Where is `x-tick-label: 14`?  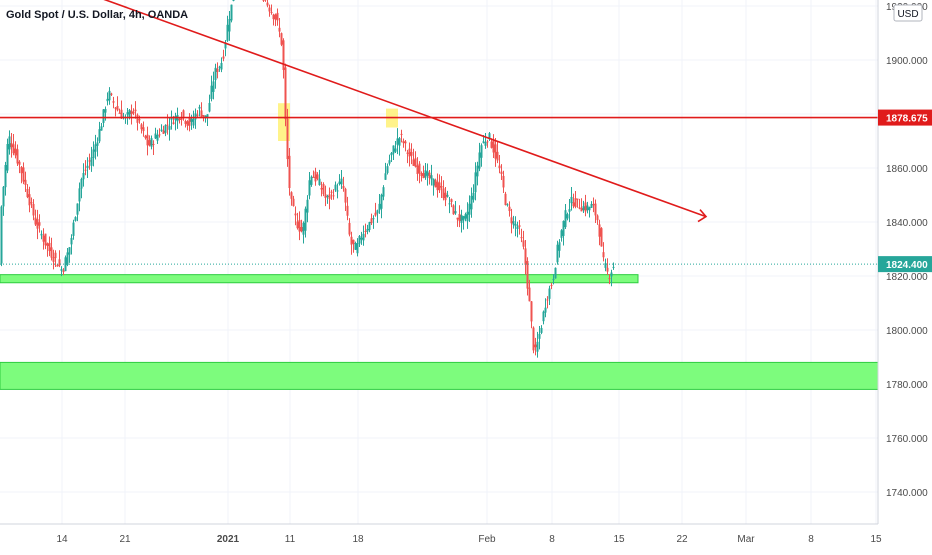
x-tick-label: 14 is located at coordinates (62, 539).